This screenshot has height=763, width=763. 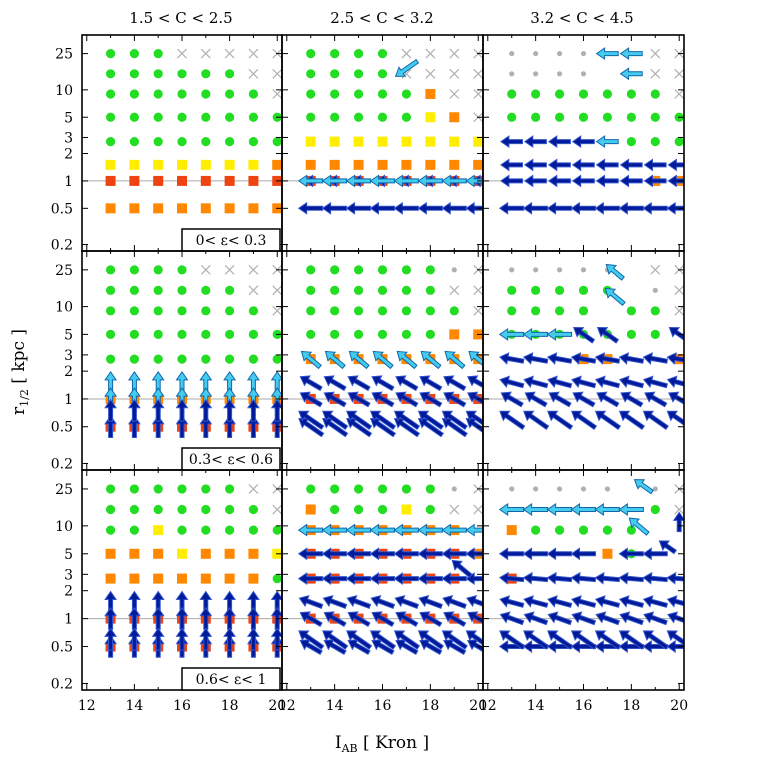 I want to click on y-tick-label: 0.2, so click(x=62, y=246).